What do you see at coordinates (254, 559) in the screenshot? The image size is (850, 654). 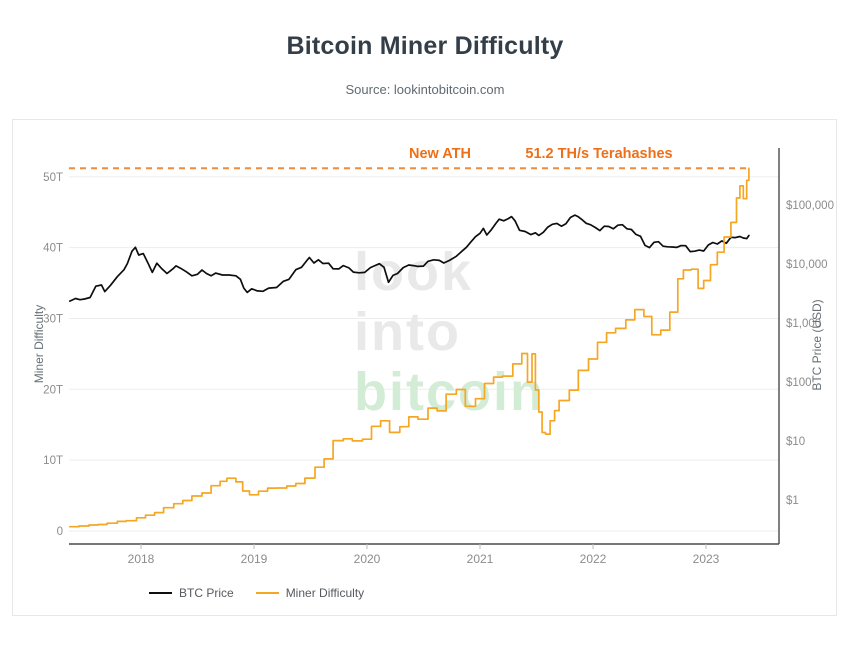 I see `x-tick-label: 2019` at bounding box center [254, 559].